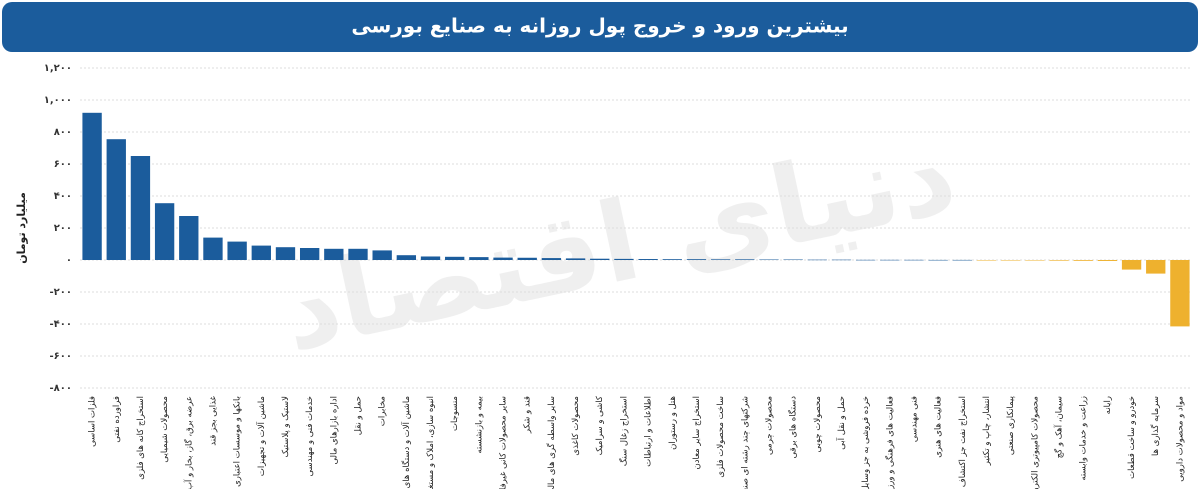  I want to click on y-tick-label: ۱,۰۰۰, so click(58, 100).